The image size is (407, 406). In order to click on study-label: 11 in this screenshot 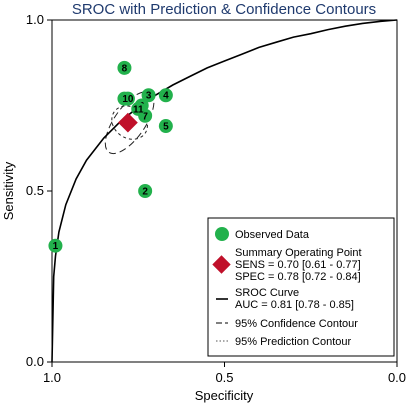, I will do `click(138, 109)`.